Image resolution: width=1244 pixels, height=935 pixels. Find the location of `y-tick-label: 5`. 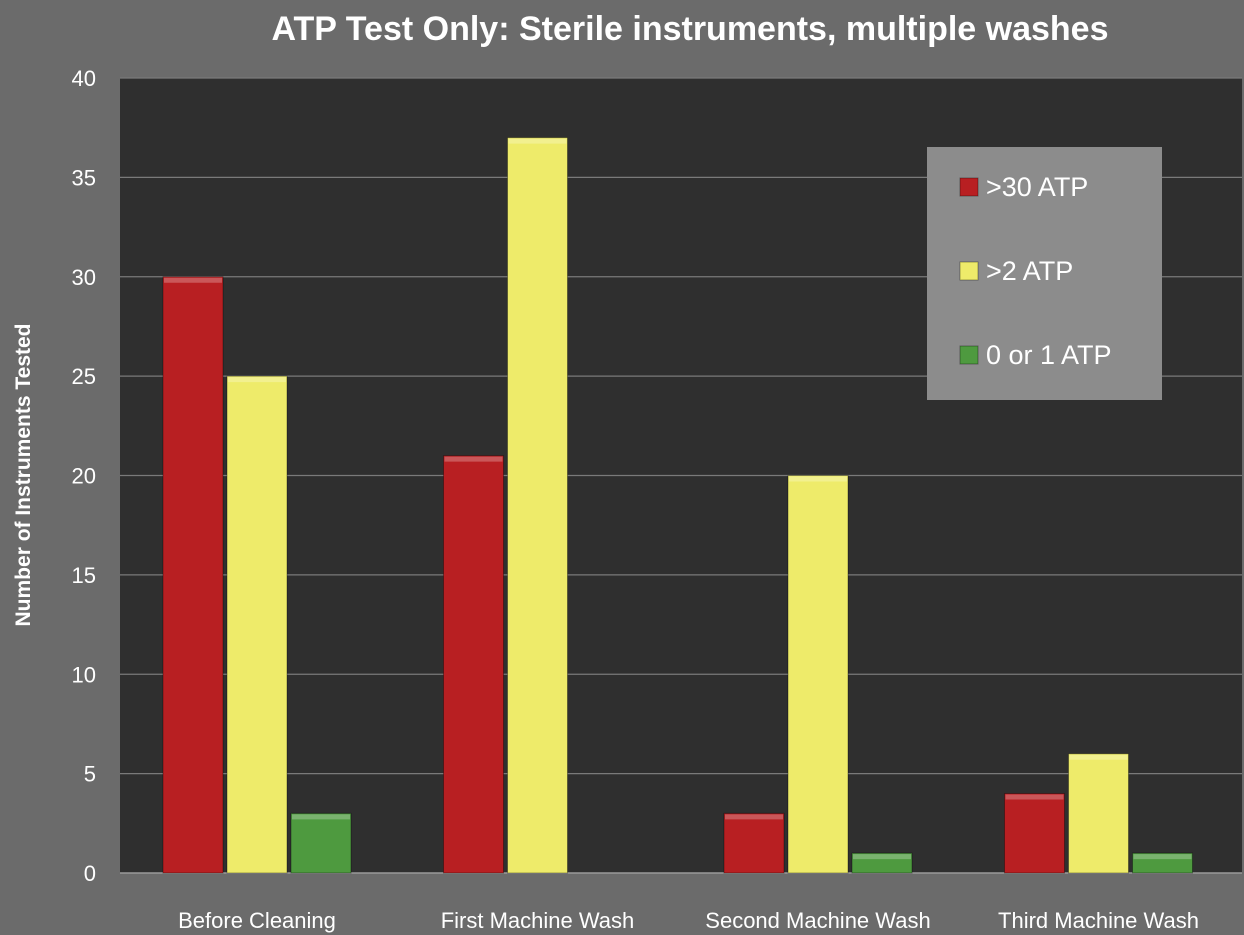

y-tick-label: 5 is located at coordinates (90, 774).